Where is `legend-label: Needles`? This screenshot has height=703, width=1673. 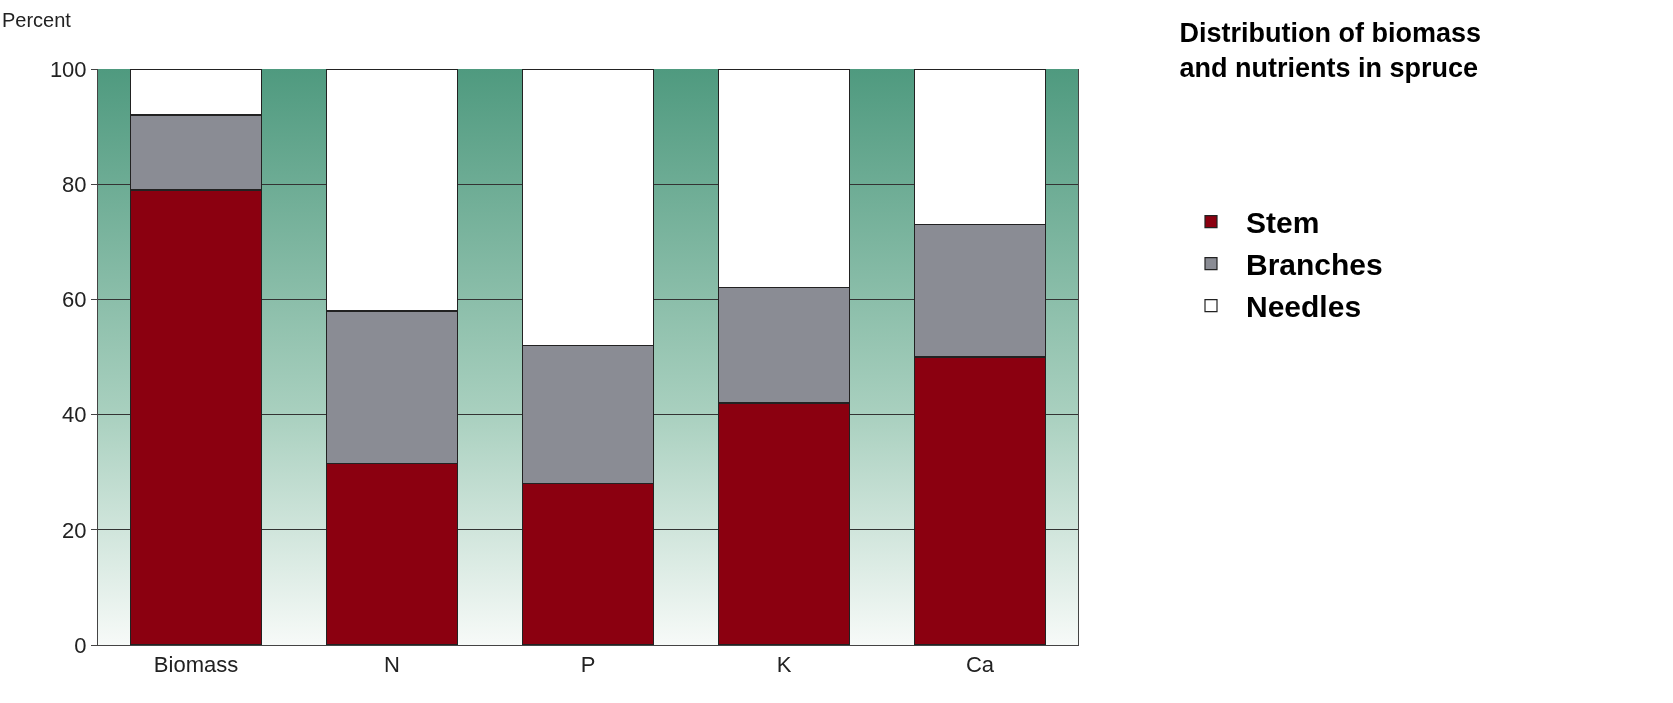 legend-label: Needles is located at coordinates (1304, 307).